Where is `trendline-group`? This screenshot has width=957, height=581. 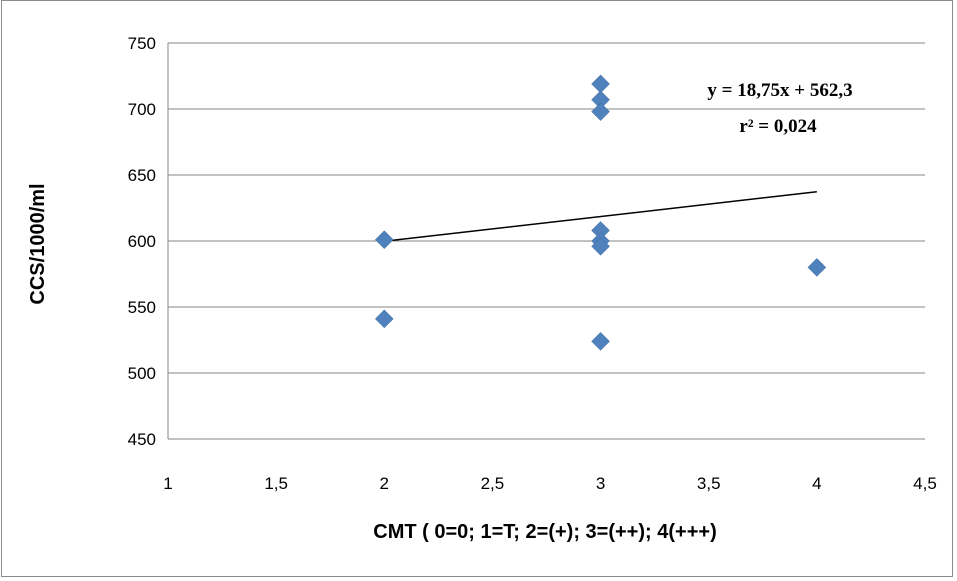 trendline-group is located at coordinates (600, 217).